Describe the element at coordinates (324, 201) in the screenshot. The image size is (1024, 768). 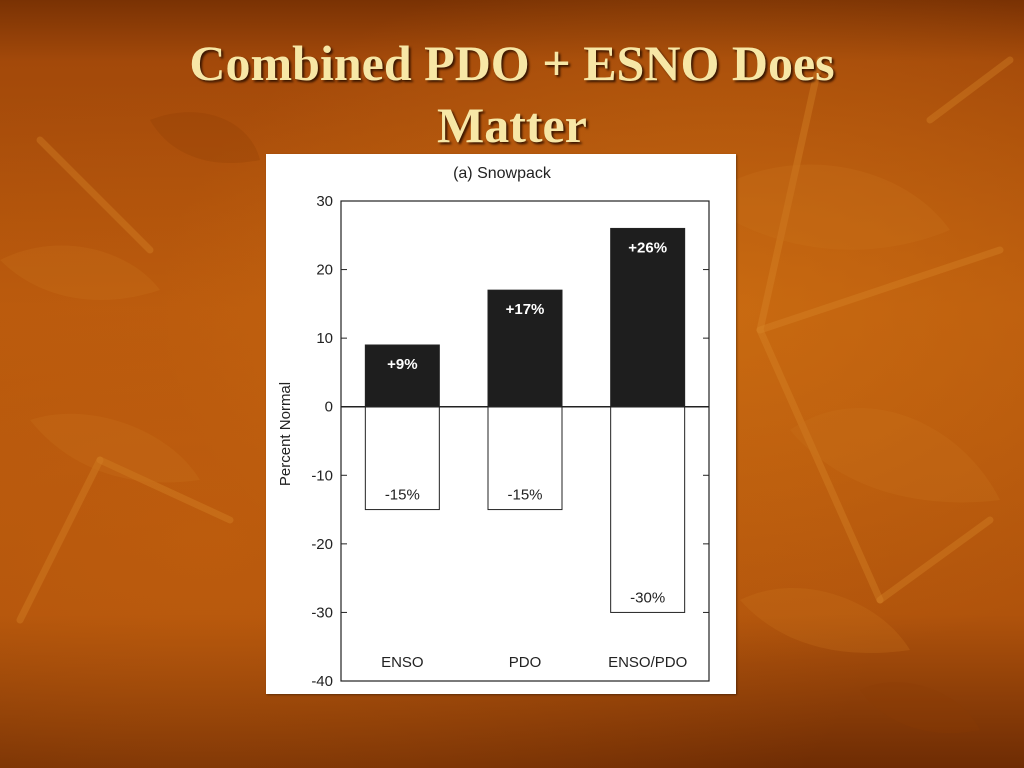
I see `y-tick-label: 30` at that location.